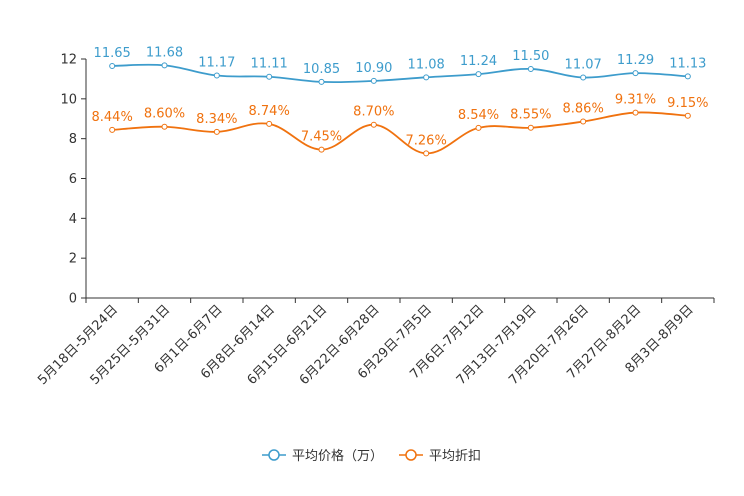 The height and width of the screenshot is (496, 744). Describe the element at coordinates (373, 68) in the screenshot. I see `data-label: 10.90` at that location.